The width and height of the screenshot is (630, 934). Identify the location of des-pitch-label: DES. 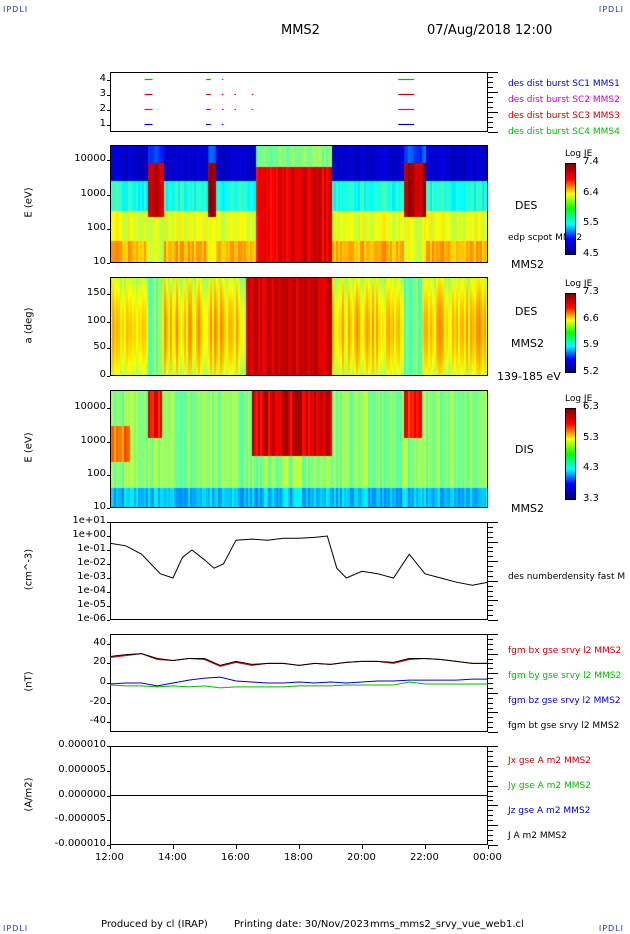
(526, 311).